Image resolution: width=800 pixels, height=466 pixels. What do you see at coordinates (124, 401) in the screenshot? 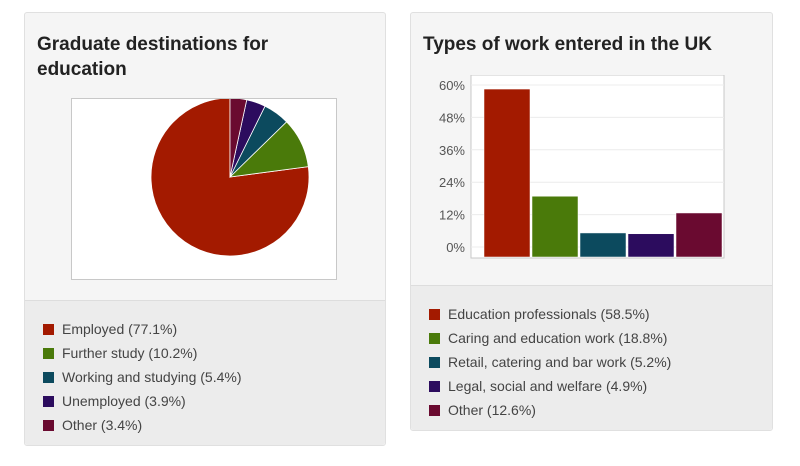
I see `legend-label: Unemployed (3.9%)` at bounding box center [124, 401].